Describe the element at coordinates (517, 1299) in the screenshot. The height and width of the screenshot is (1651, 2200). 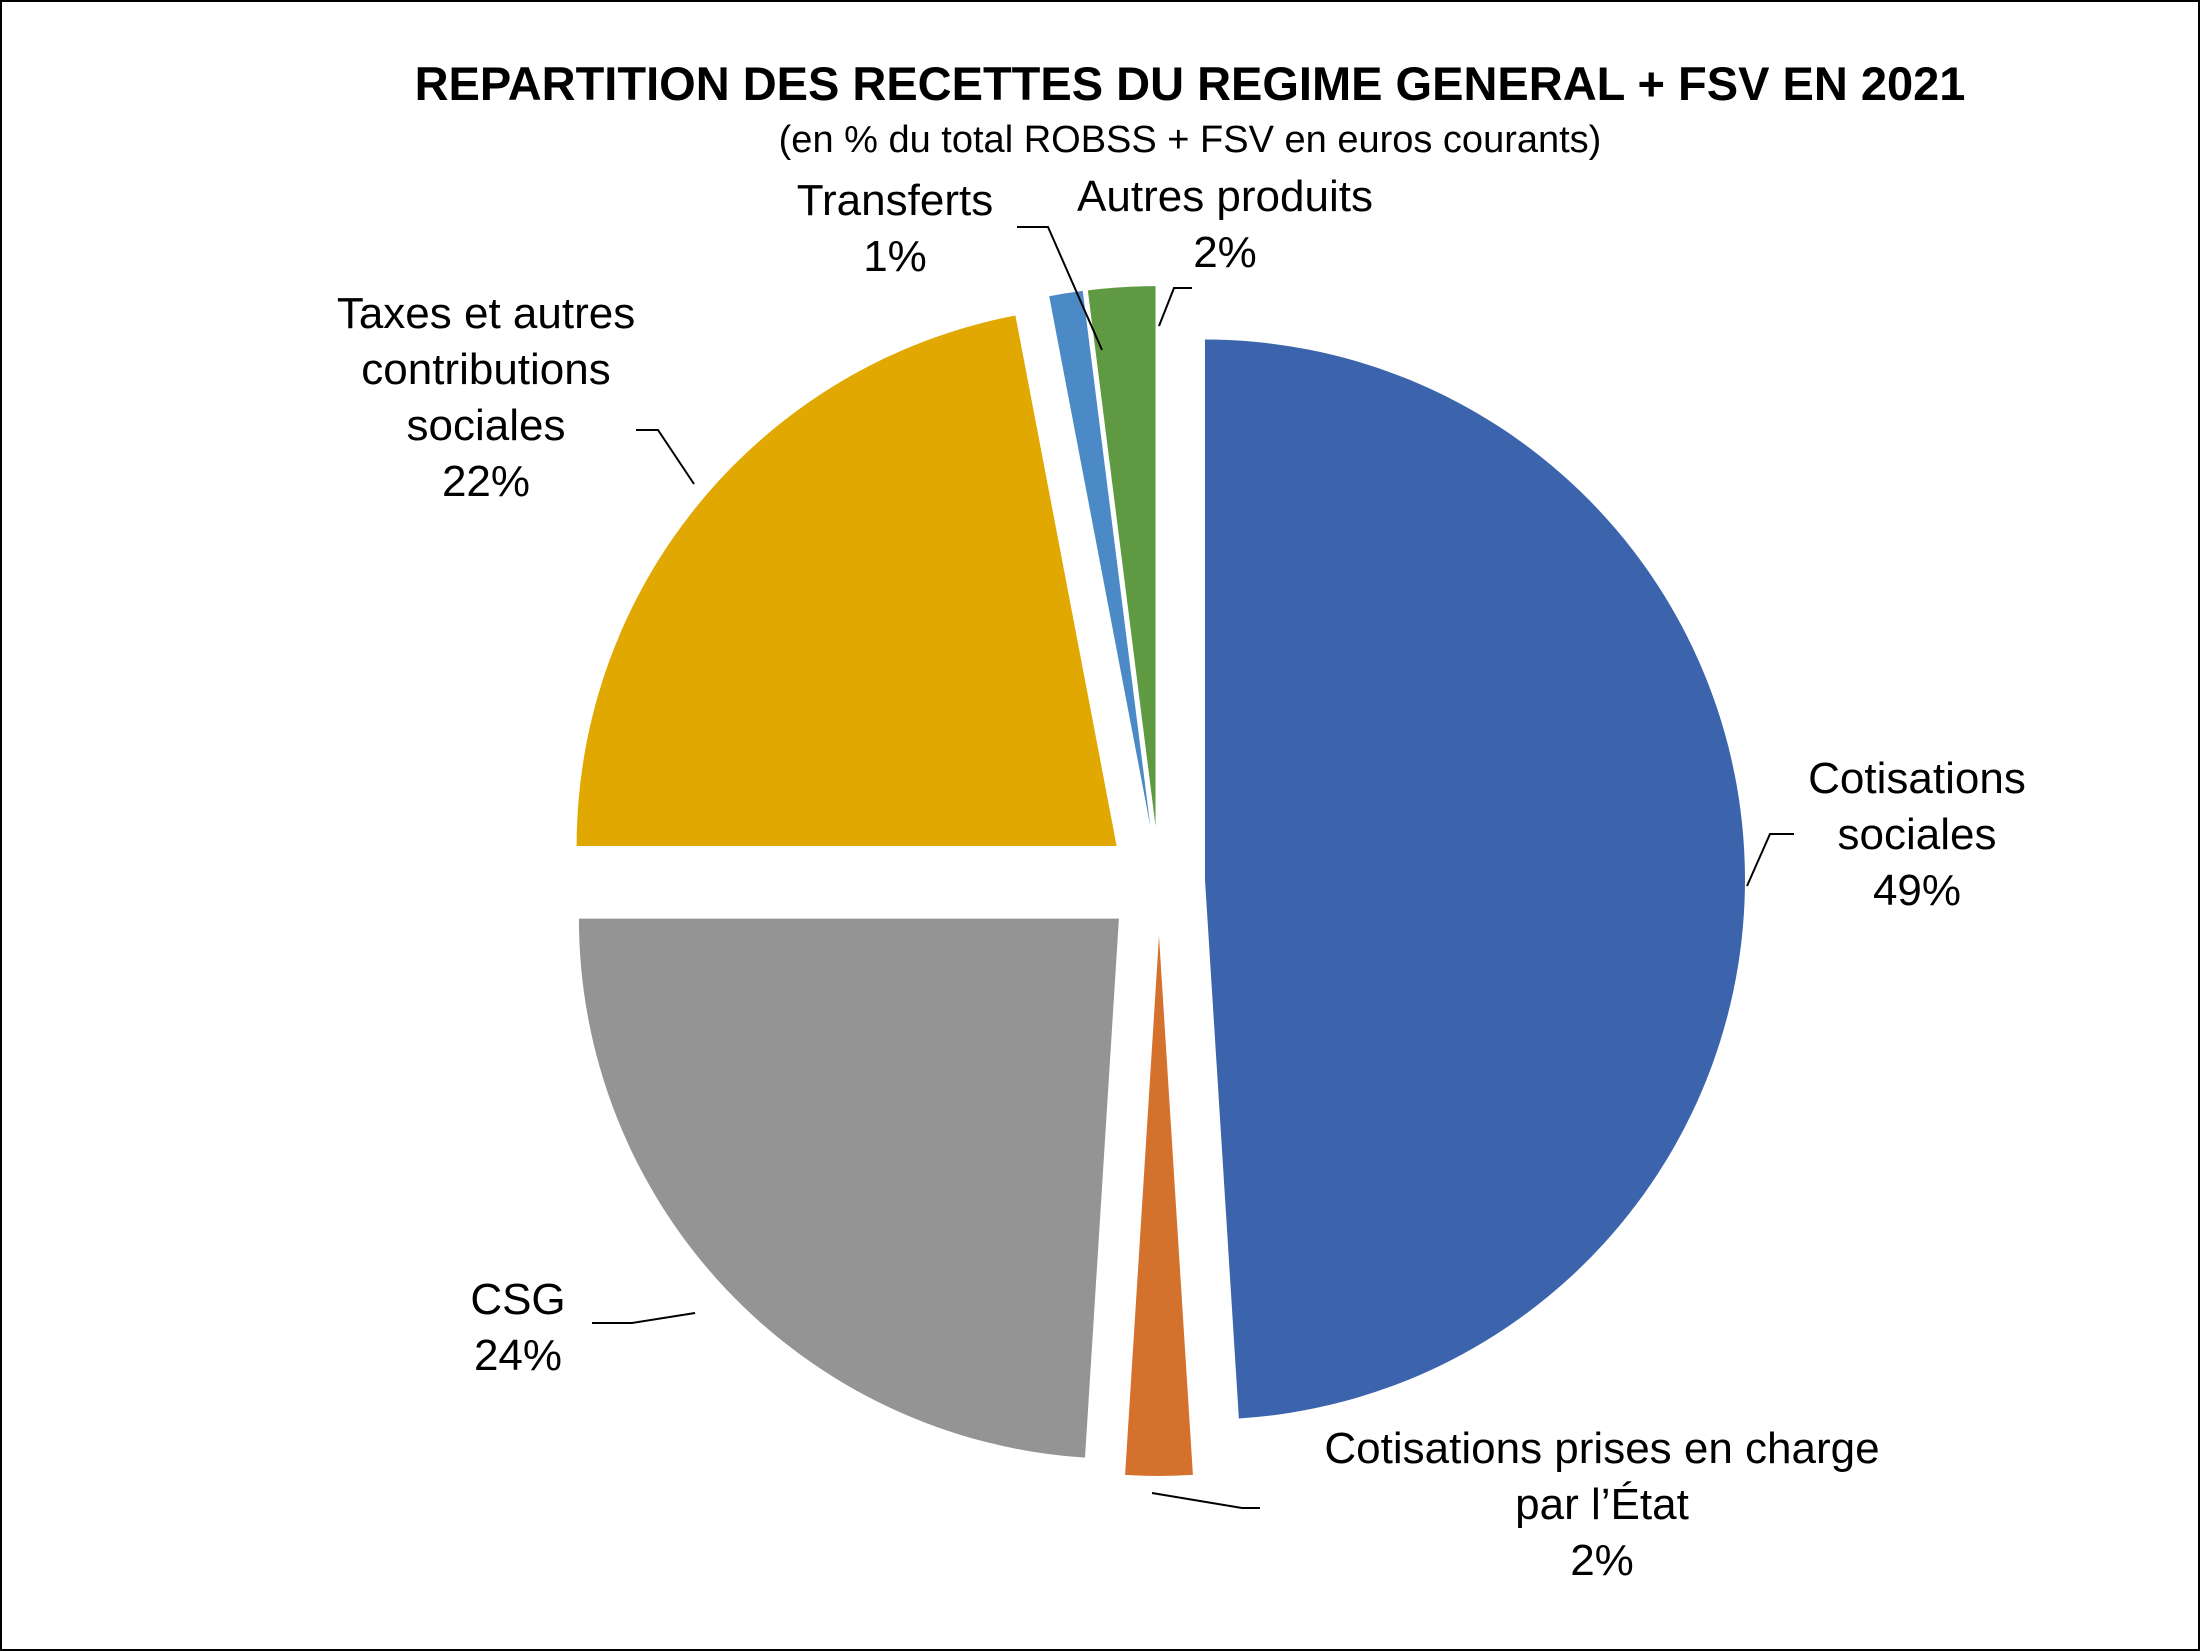
I see `slice-category-label-2: CSG` at that location.